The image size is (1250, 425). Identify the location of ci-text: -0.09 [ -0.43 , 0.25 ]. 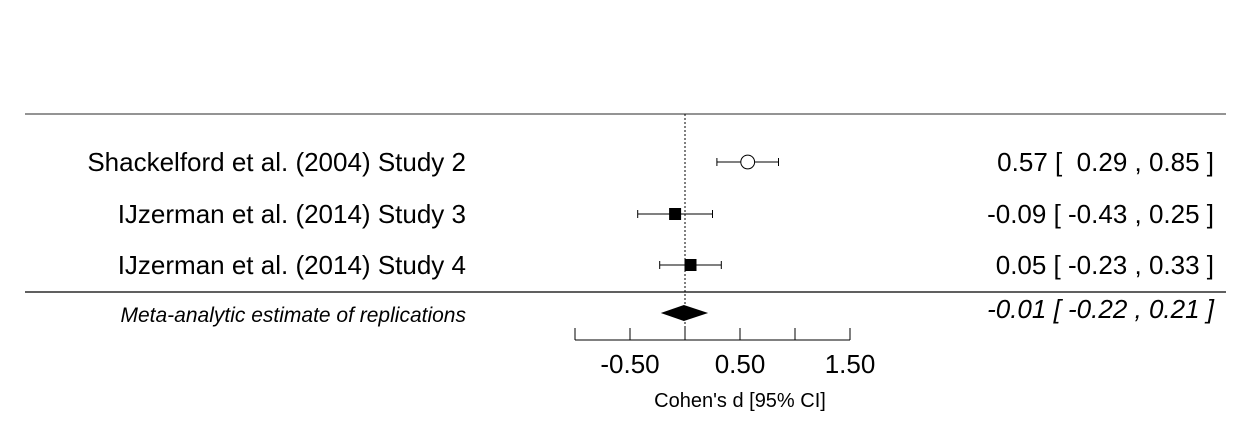
(1100, 214).